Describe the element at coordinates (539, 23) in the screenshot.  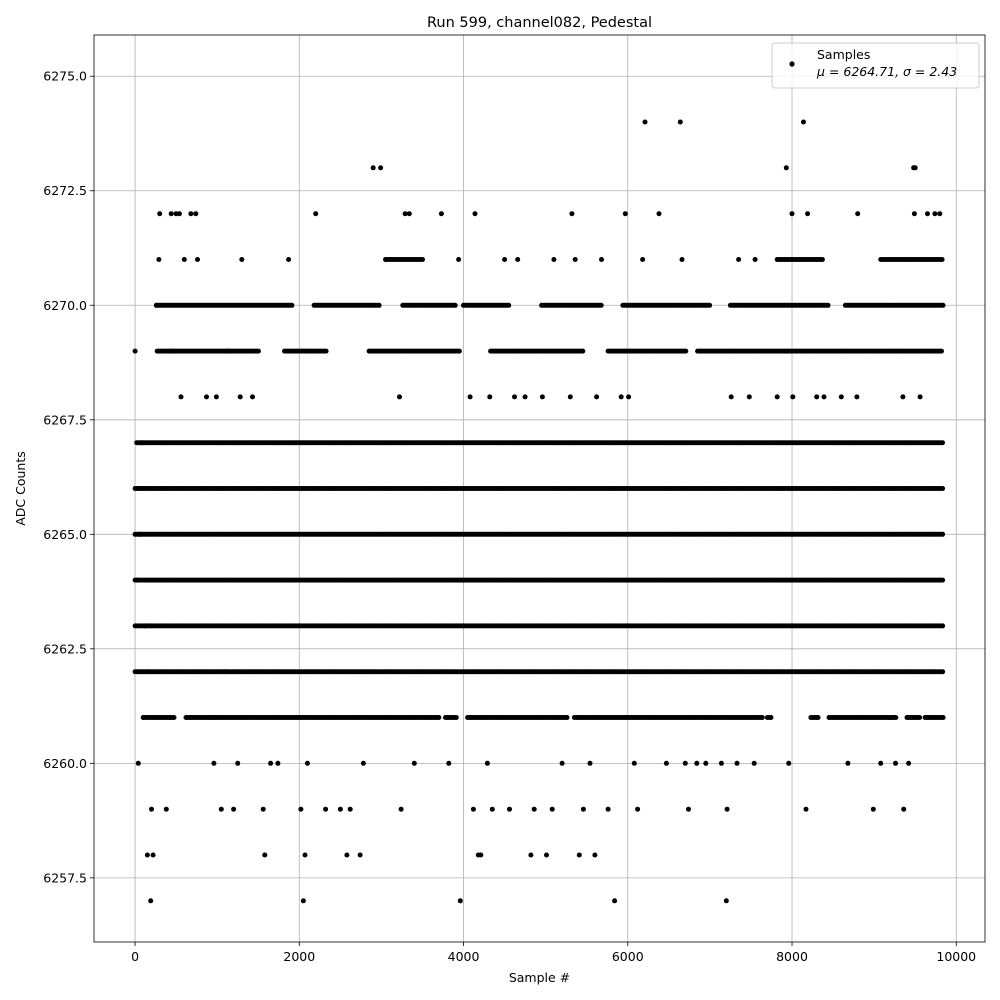
I see `chart-title: Run 599, channel082, Pedestal` at that location.